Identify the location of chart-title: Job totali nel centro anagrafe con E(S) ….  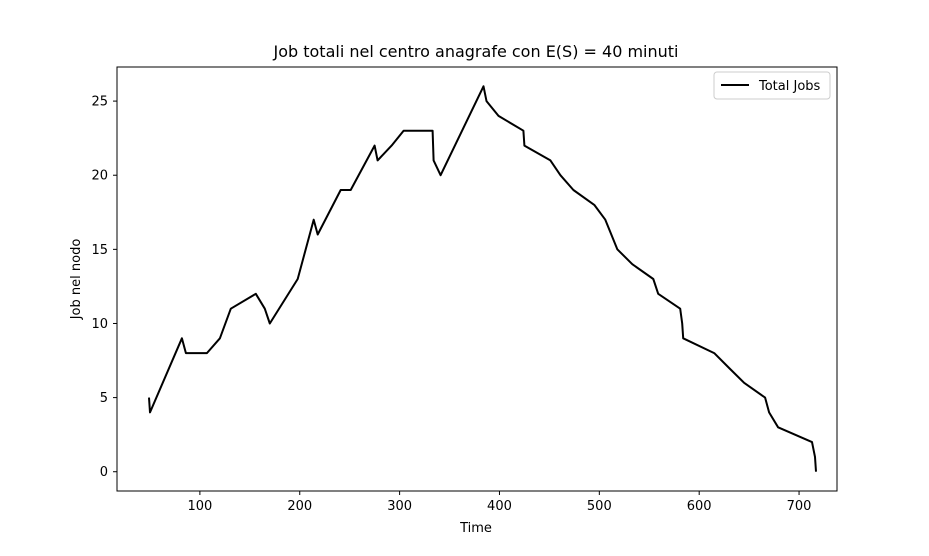
(475, 51).